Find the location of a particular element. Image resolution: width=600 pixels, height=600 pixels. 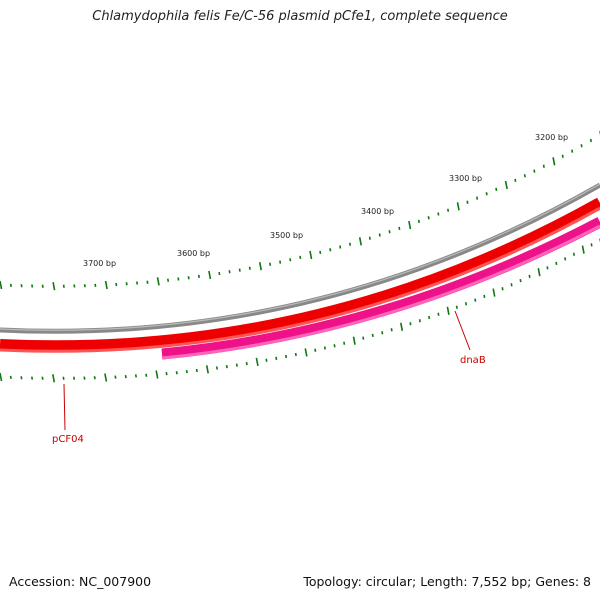

scale-label-3700: 3700 bp is located at coordinates (99, 263).